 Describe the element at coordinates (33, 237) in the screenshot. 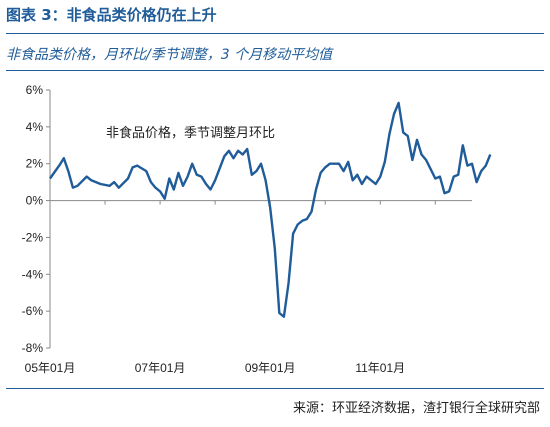

I see `y-tick-label: -2%` at that location.